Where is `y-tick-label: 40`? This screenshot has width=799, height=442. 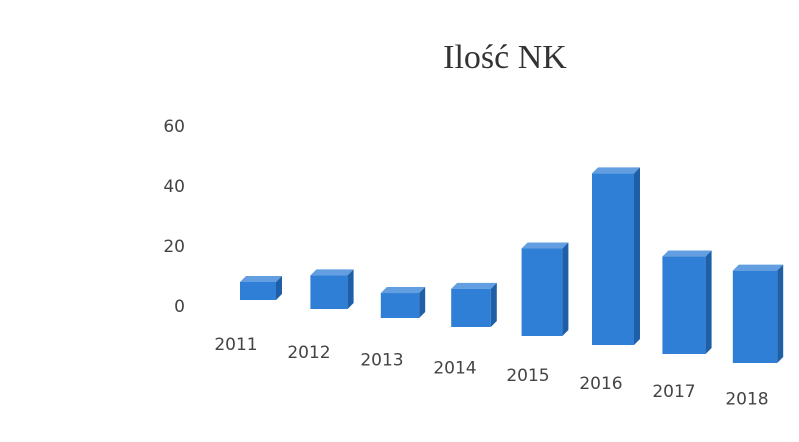
y-tick-label: 40 is located at coordinates (174, 187).